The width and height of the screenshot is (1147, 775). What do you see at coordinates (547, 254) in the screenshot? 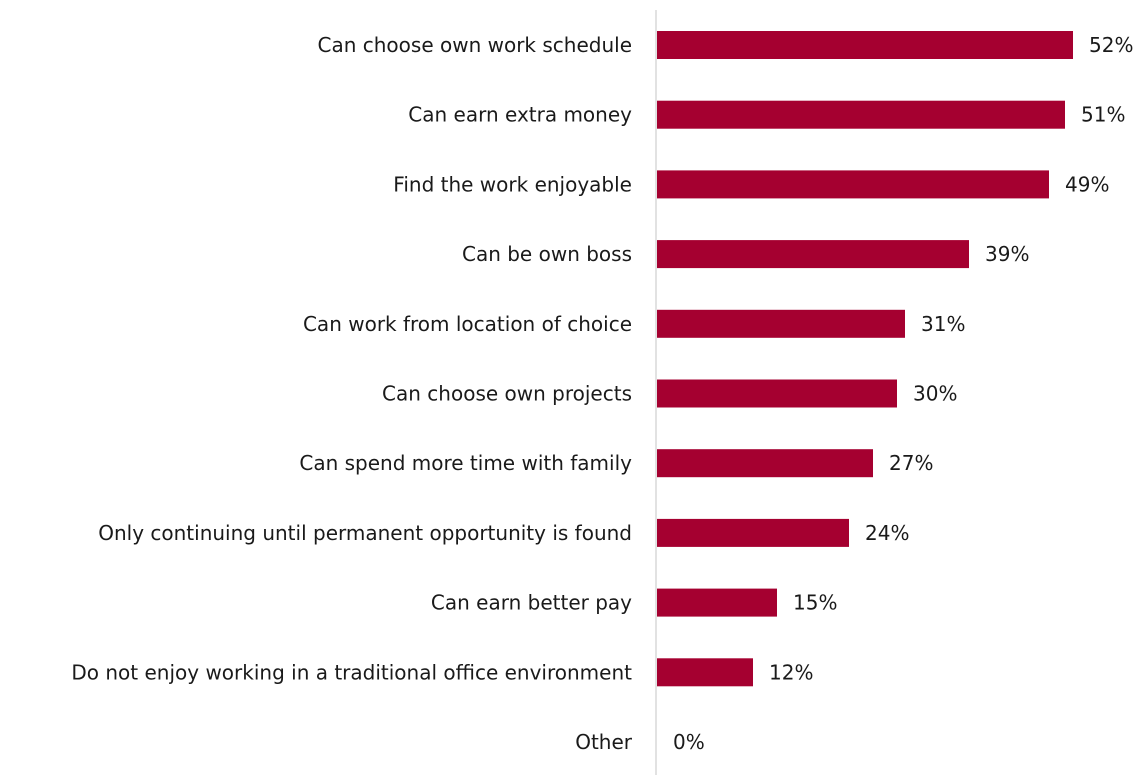
I see `category-label: Can be own boss` at bounding box center [547, 254].